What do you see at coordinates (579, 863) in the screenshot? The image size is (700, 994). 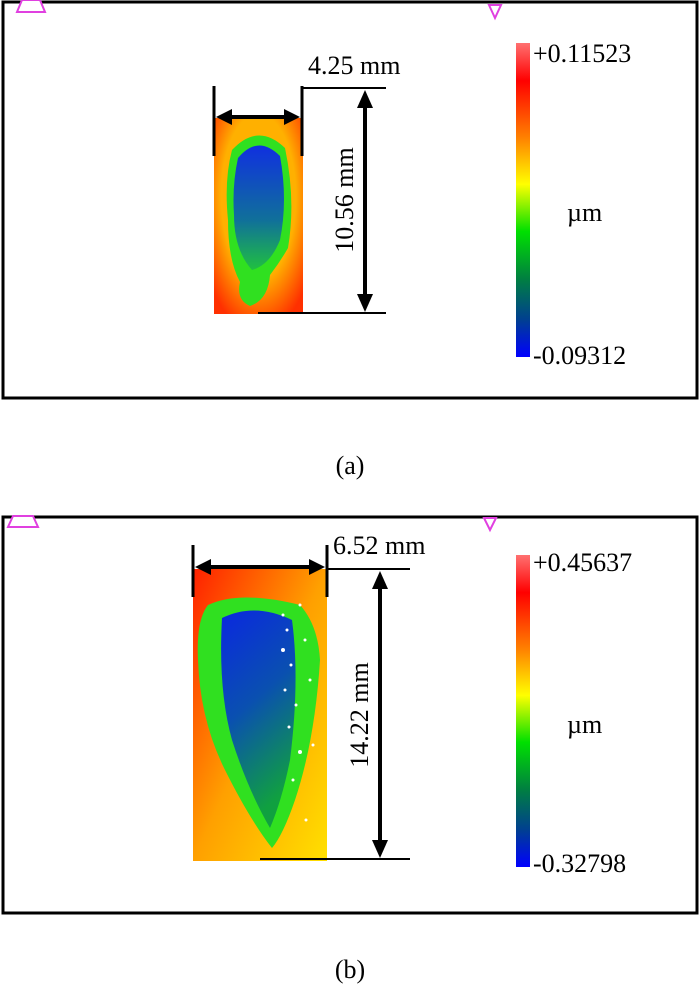 I see `colorbar-min-label: -0.32798` at bounding box center [579, 863].